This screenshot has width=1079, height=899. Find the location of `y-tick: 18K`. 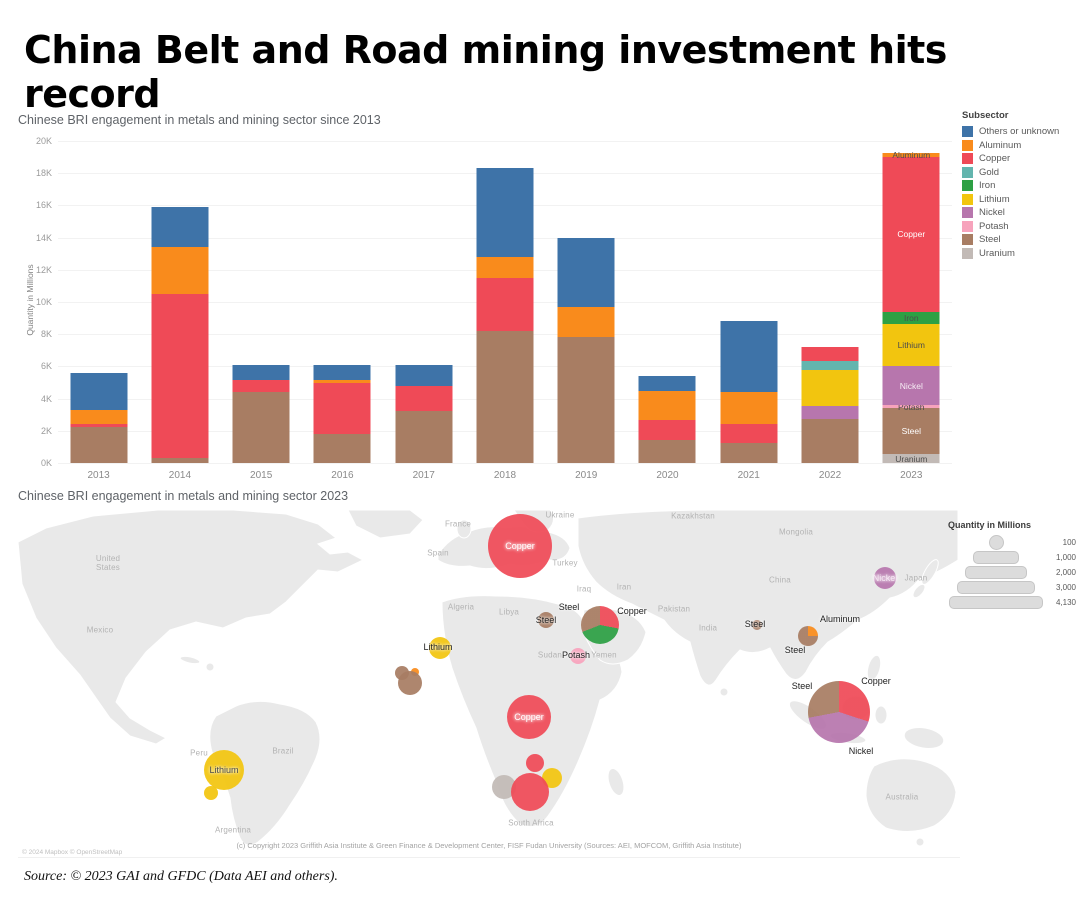

y-tick: 18K is located at coordinates (43, 173).